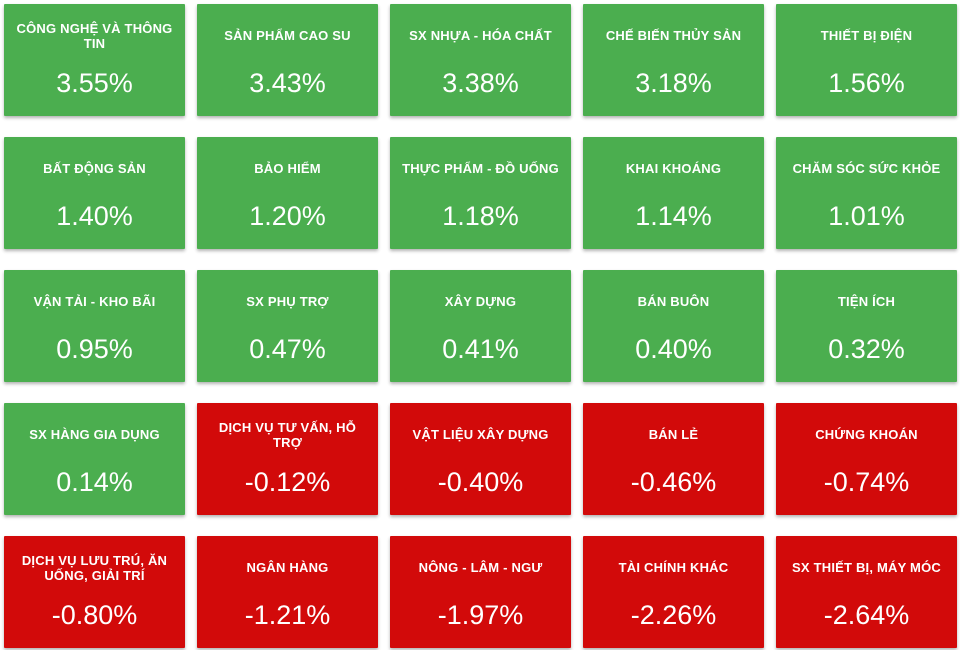  Describe the element at coordinates (480, 348) in the screenshot. I see `sector-change-value: 0.41%` at that location.